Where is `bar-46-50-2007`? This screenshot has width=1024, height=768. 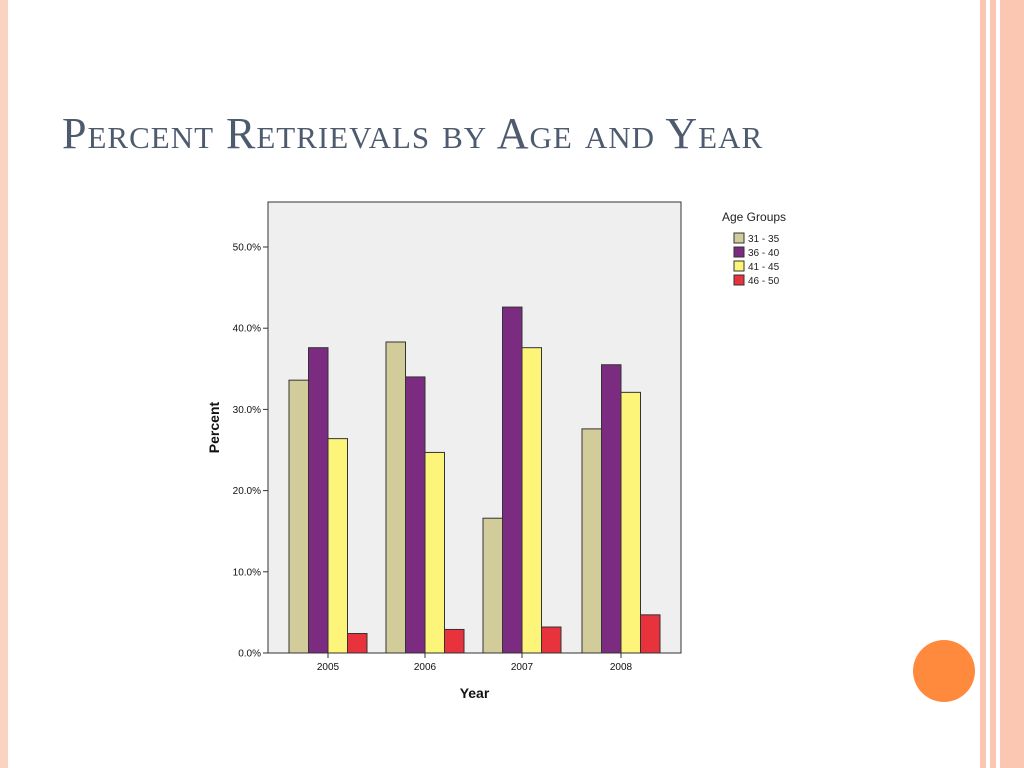 bar-46-50-2007 is located at coordinates (551, 640).